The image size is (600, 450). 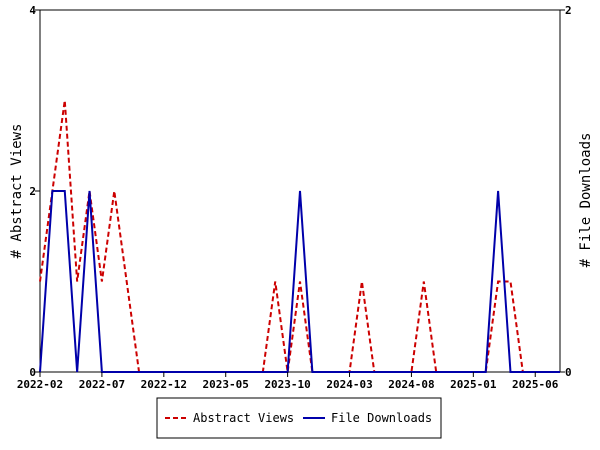 I want to click on y-right-tick-label: 0, so click(x=568, y=372).